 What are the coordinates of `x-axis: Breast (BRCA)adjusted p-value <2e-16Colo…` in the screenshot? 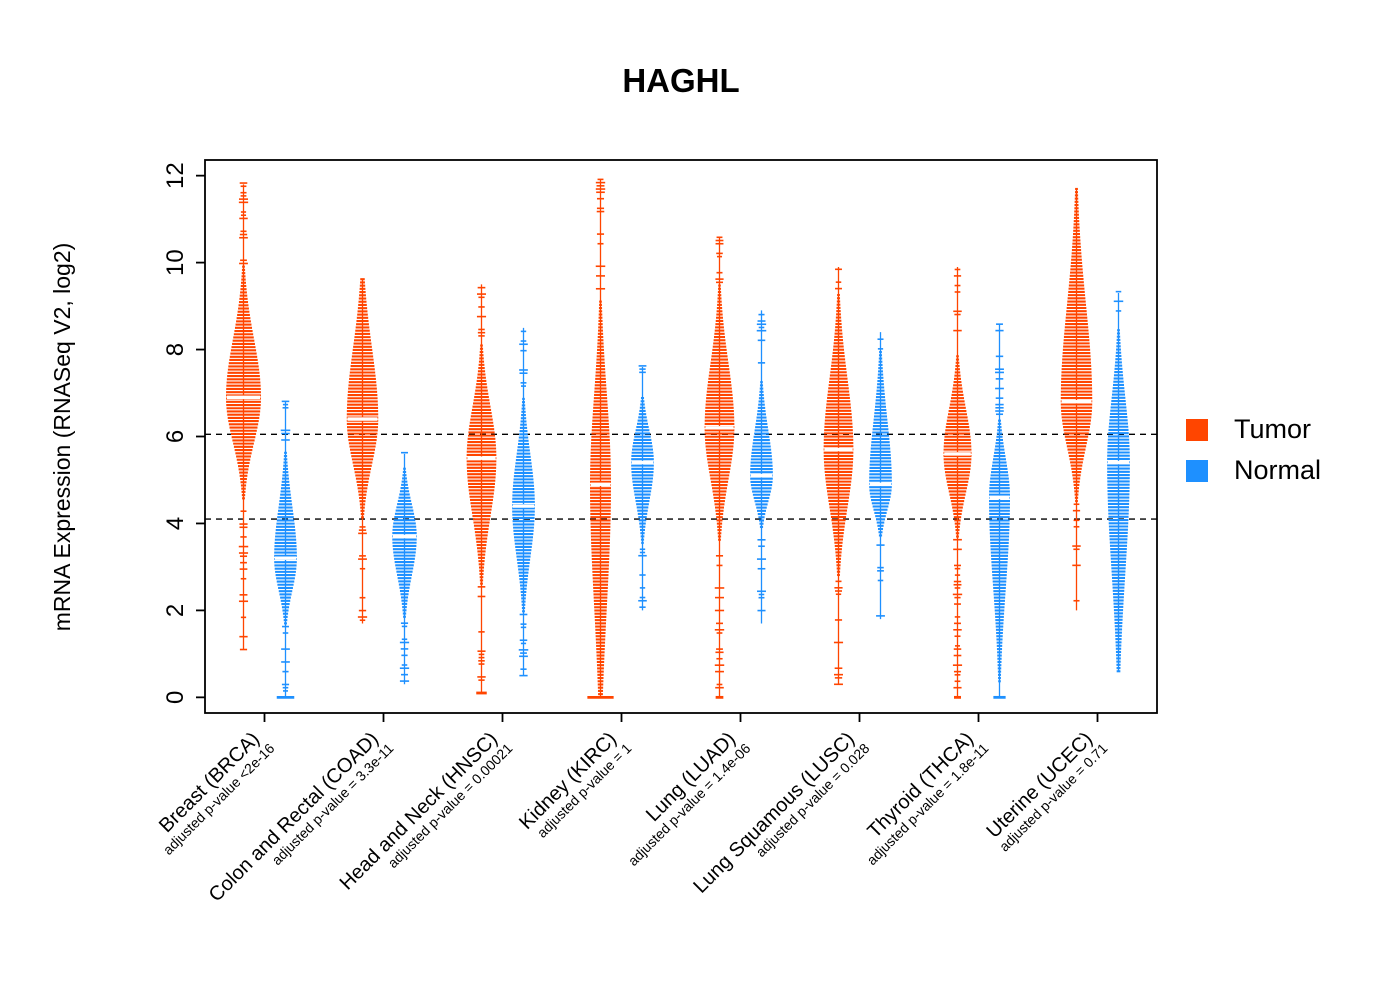 It's located at (633, 809).